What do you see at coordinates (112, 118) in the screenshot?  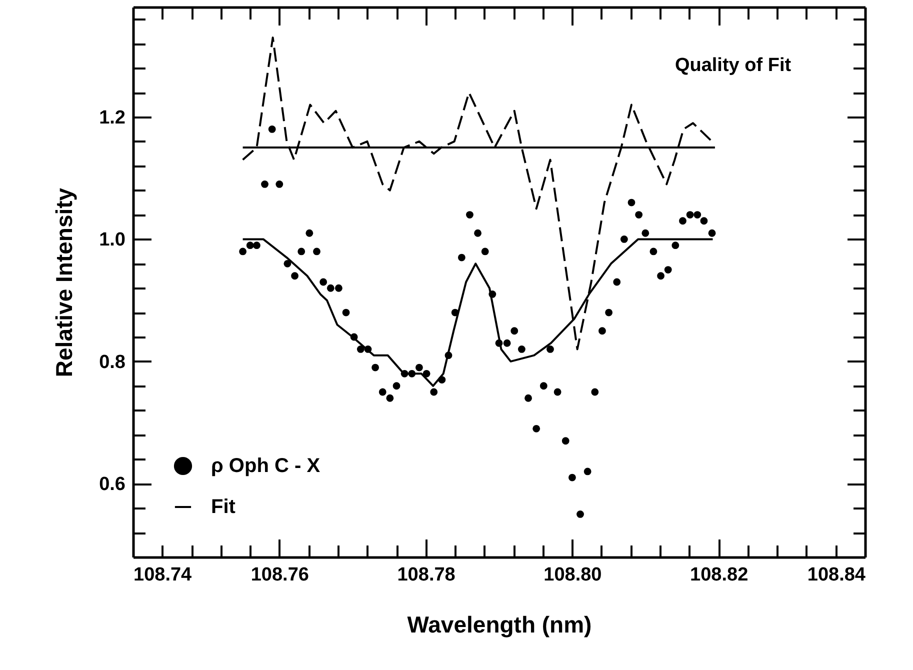 I see `y-tick-label: 1.2` at bounding box center [112, 118].